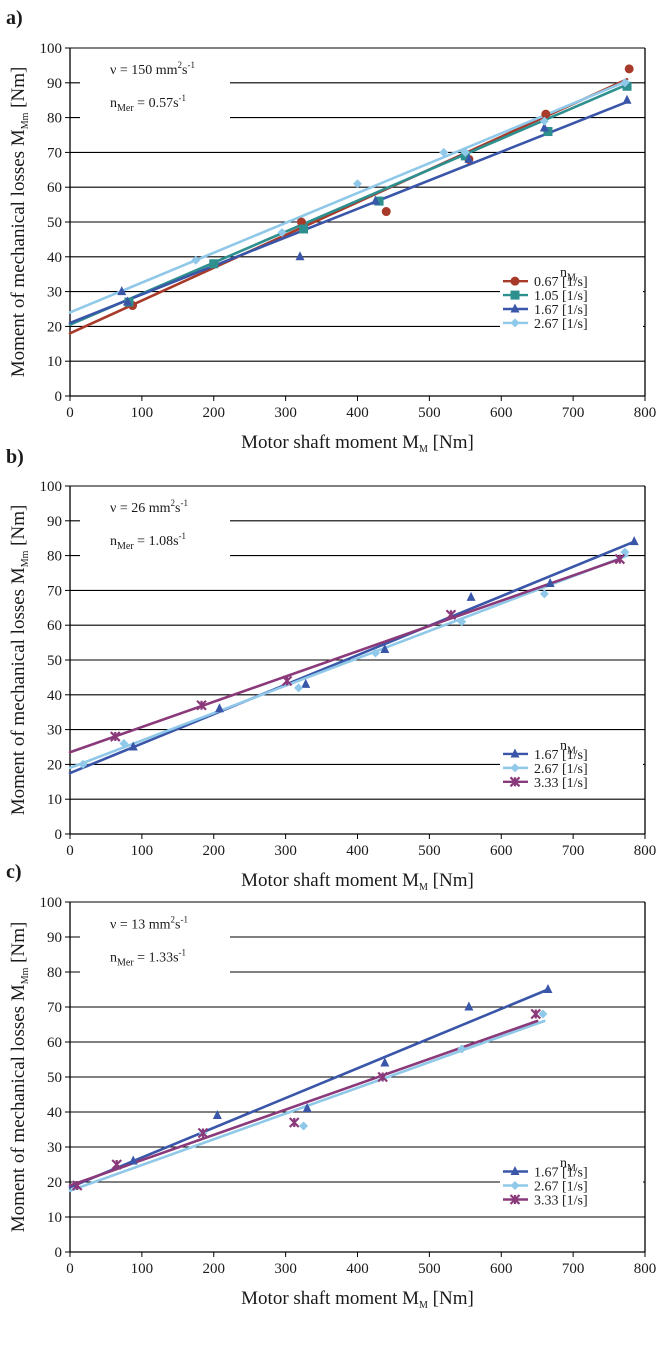  What do you see at coordinates (59, 397) in the screenshot?
I see `y-tick-label: 0` at bounding box center [59, 397].